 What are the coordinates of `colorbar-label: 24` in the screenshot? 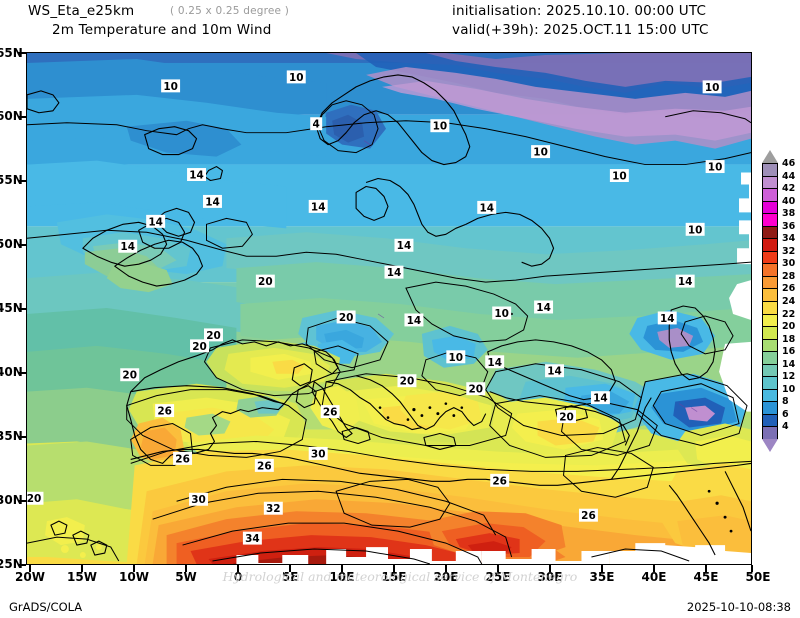 It's located at (789, 301).